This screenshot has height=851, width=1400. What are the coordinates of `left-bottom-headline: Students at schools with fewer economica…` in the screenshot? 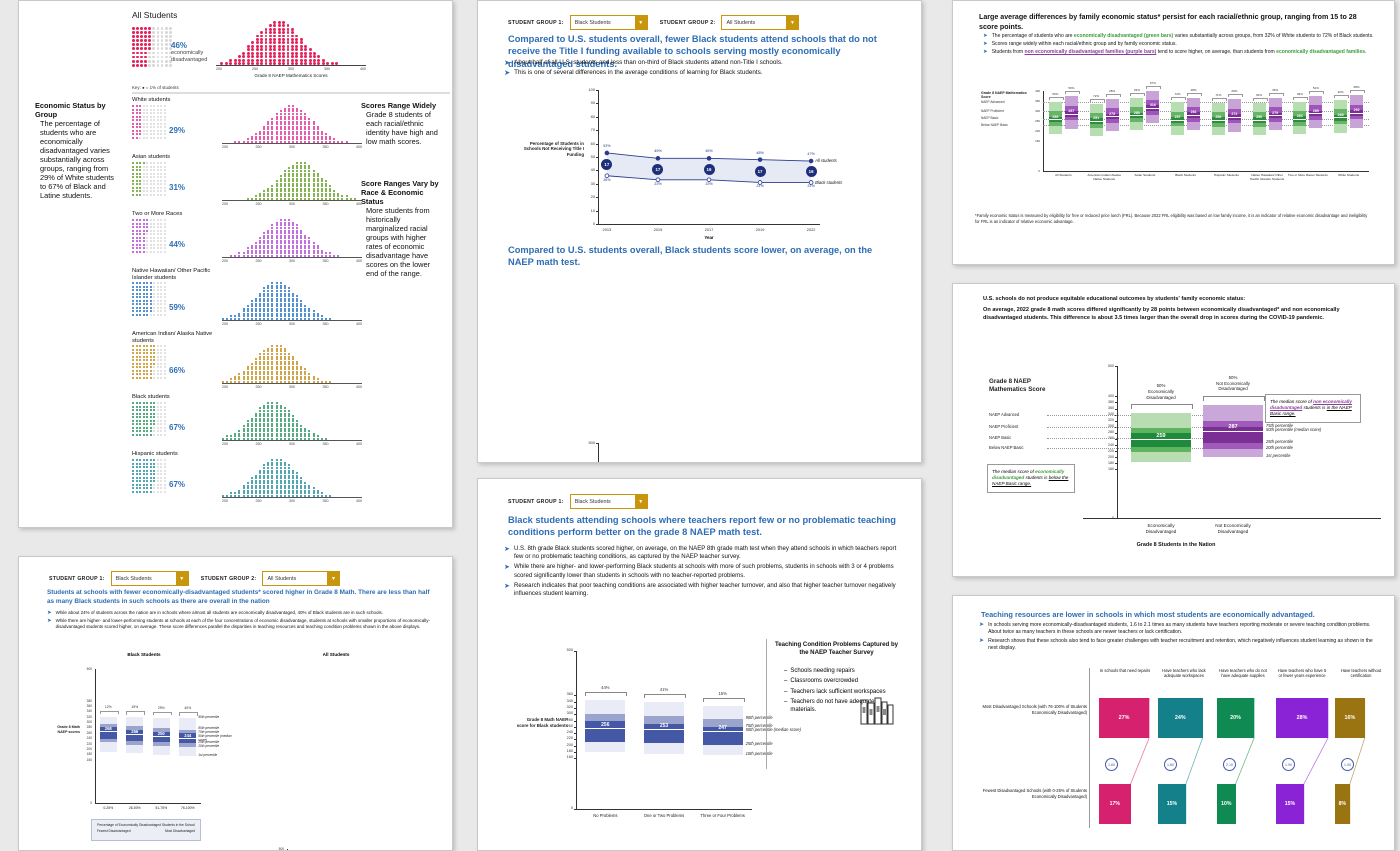 It's located at (238, 597).